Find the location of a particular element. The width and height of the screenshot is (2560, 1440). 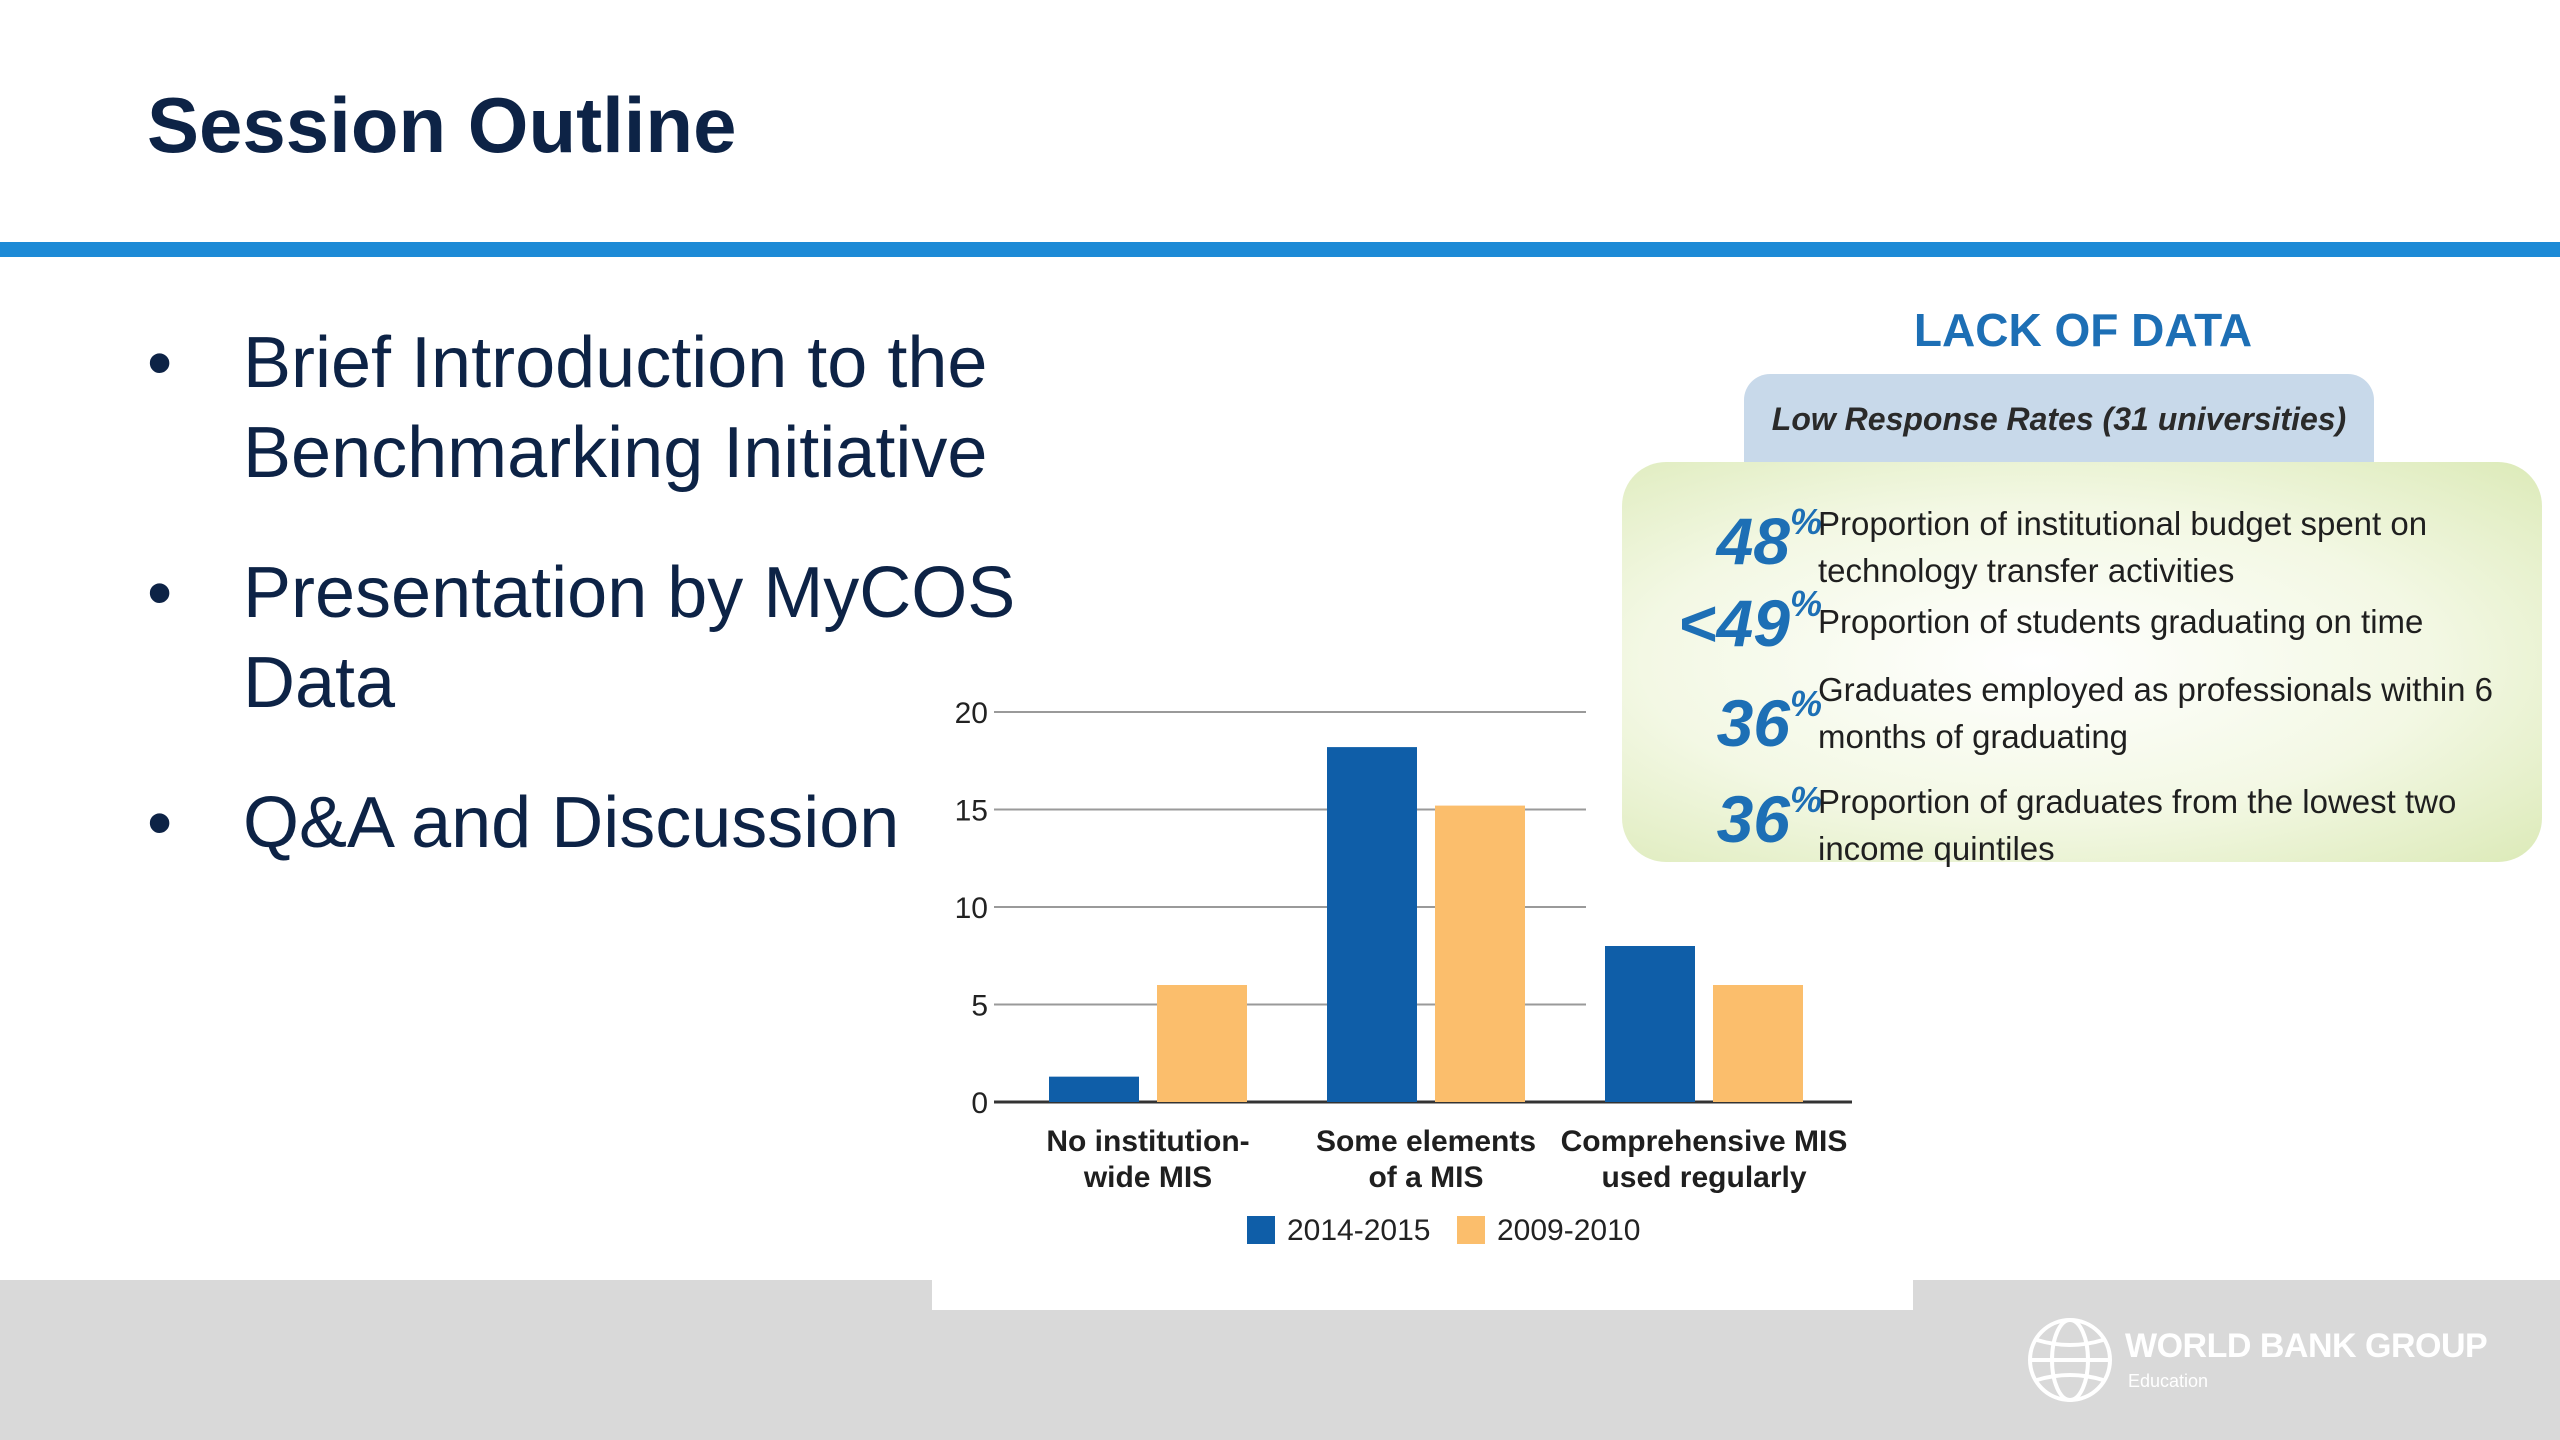

infographic-heading: LACK OF DATA is located at coordinates (2083, 330).